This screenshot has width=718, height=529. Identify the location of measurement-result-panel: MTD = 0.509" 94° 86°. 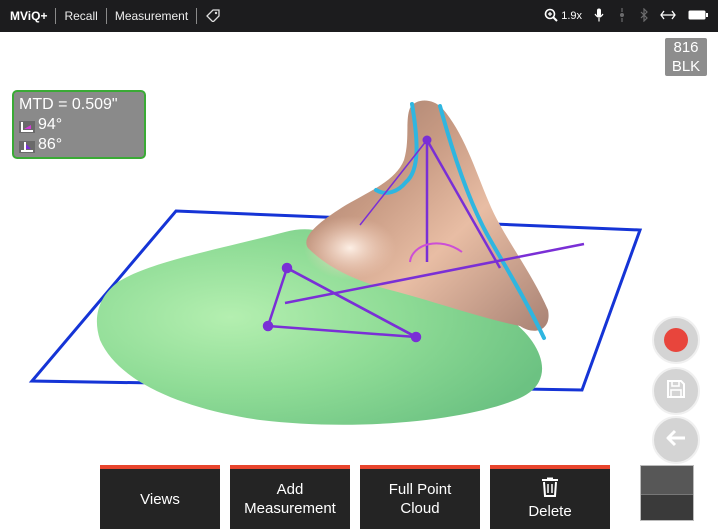
(79, 124).